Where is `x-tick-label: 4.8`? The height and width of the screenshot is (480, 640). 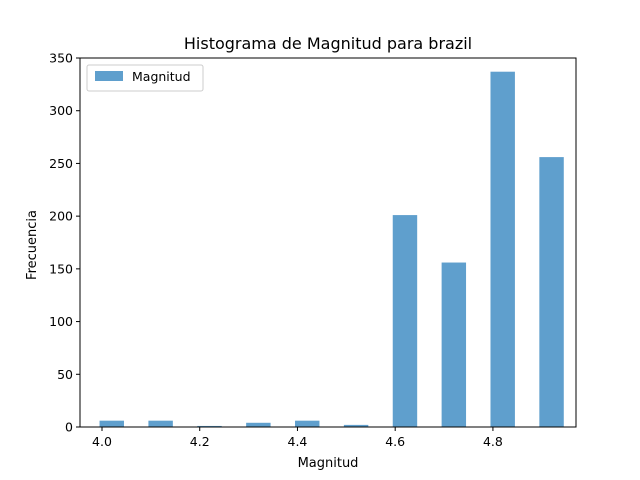 x-tick-label: 4.8 is located at coordinates (493, 441).